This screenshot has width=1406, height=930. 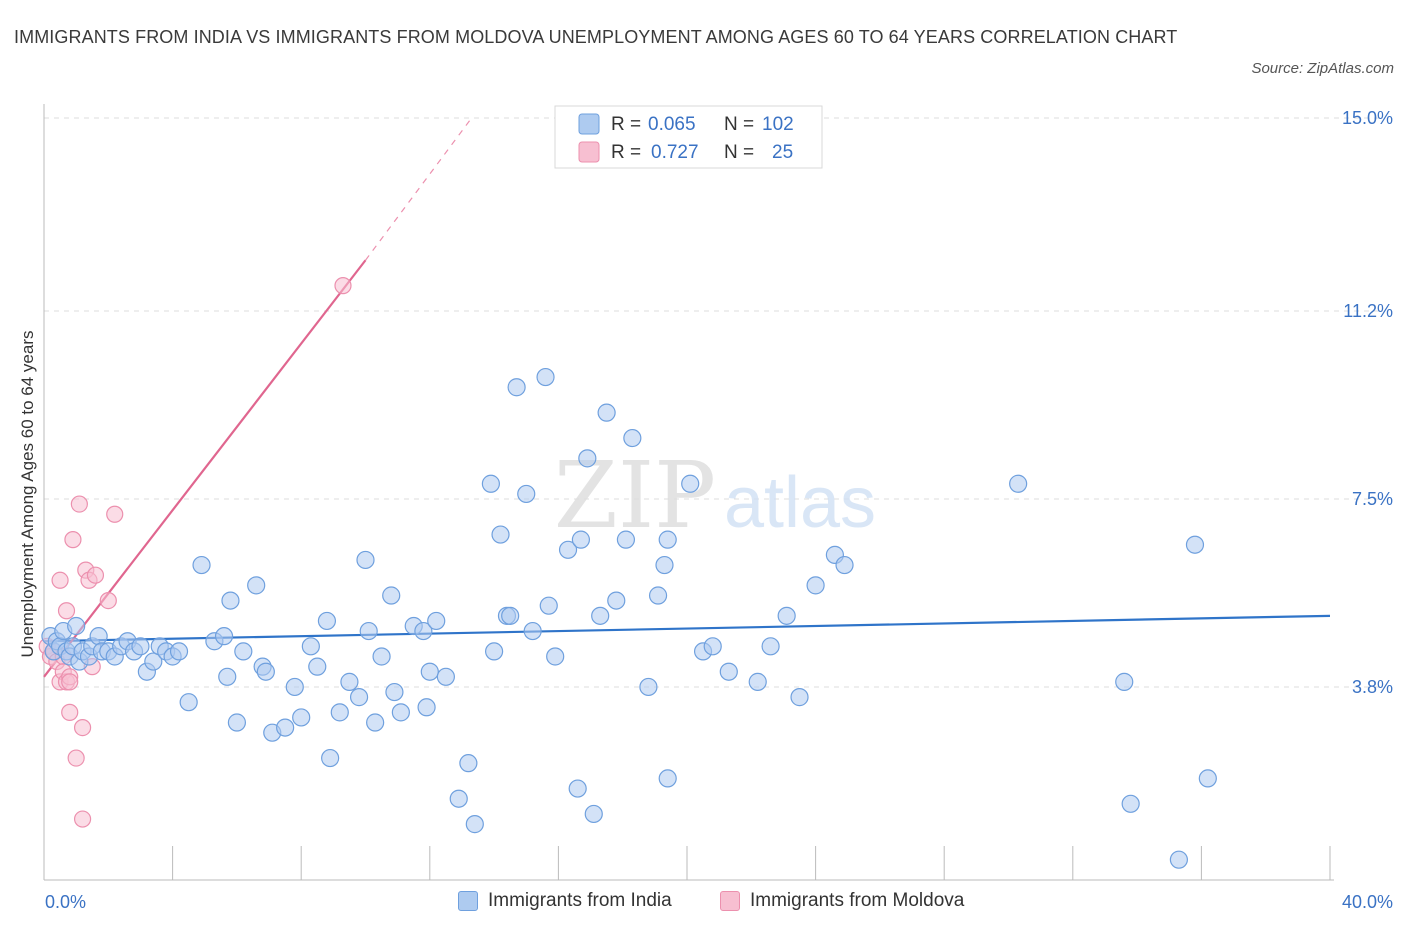 What do you see at coordinates (1368, 311) in the screenshot?
I see `y-tick-label-2: 11.2%` at bounding box center [1368, 311].